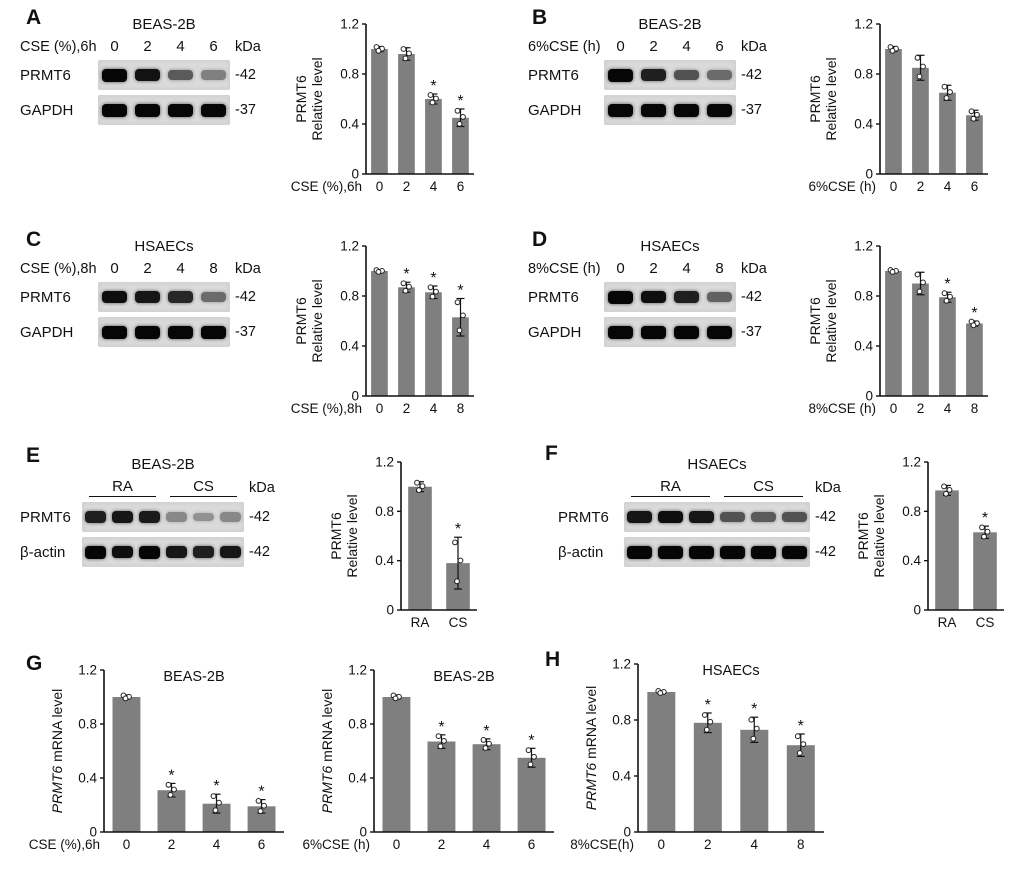 The height and width of the screenshot is (871, 1020). I want to click on y-axis-label: PRMT6 mRNA level, so click(57, 751).